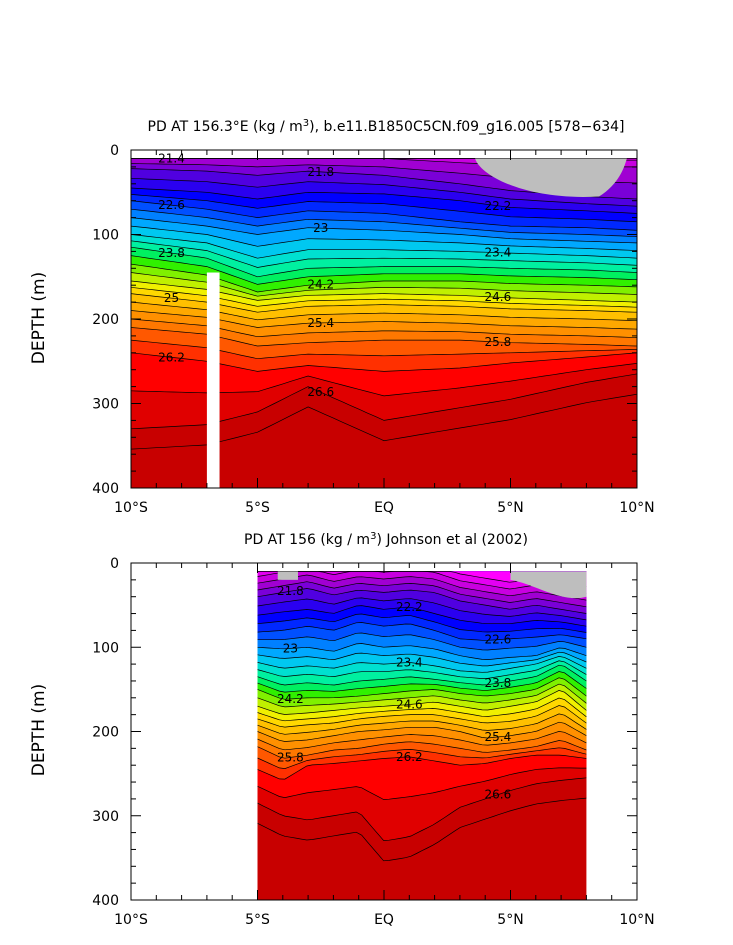 The height and width of the screenshot is (945, 733). I want to click on fill-band-21.0, so click(422, 579).